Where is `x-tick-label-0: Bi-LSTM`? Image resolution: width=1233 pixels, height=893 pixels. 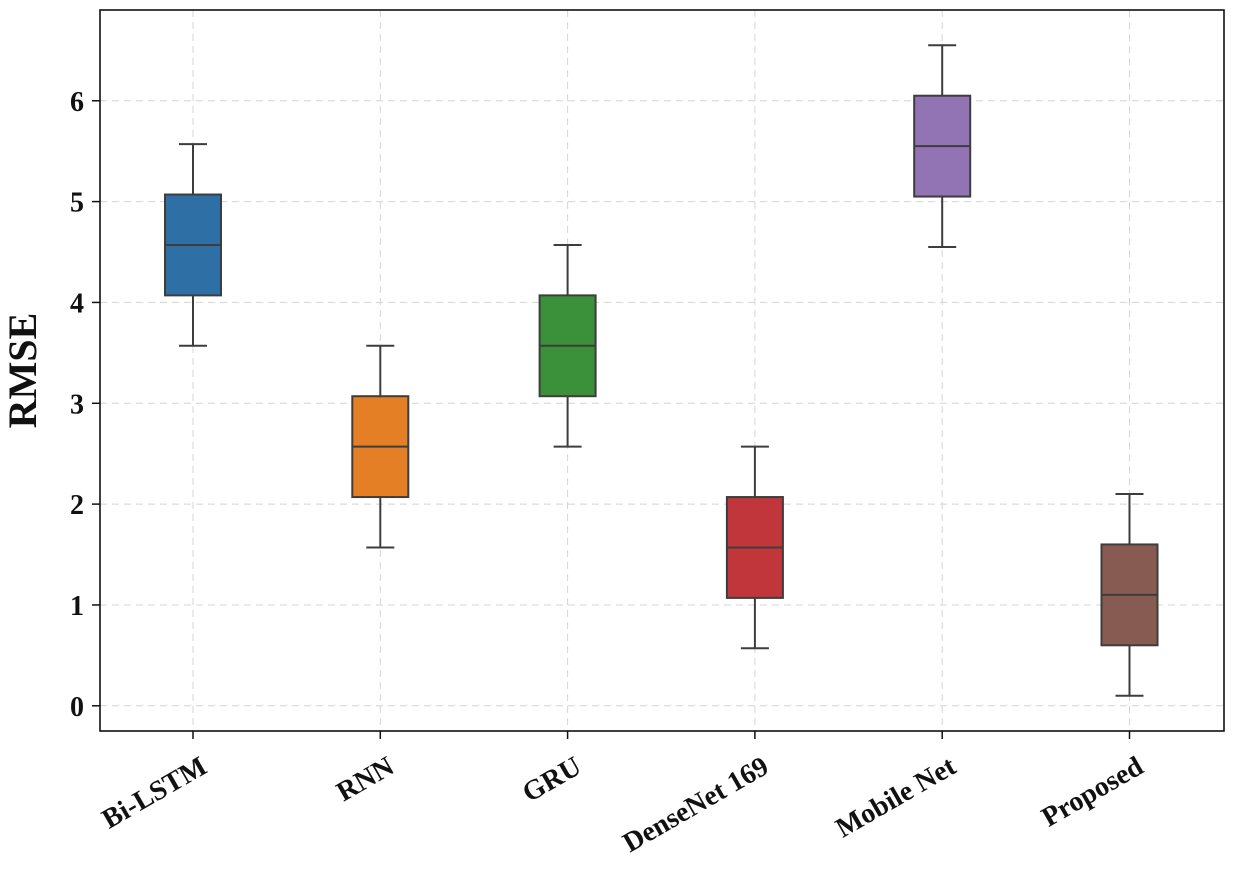 x-tick-label-0: Bi-LSTM is located at coordinates (154, 793).